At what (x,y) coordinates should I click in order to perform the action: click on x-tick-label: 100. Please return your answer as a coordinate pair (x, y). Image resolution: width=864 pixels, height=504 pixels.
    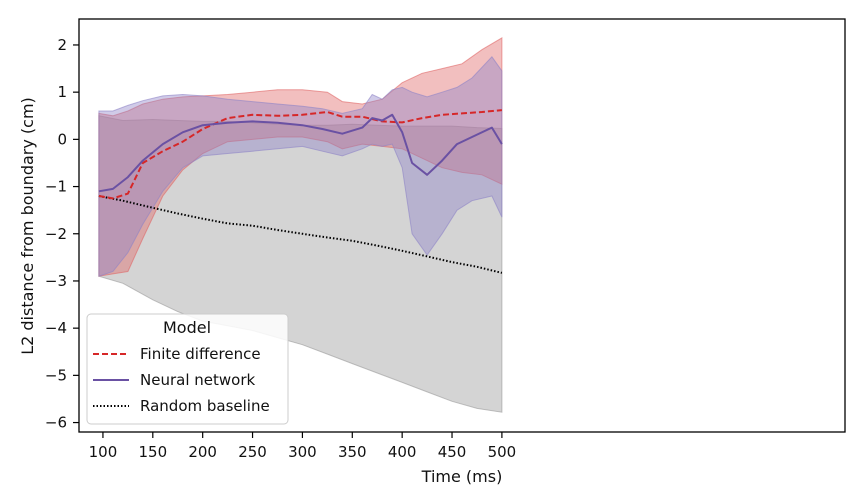
    Looking at the image, I should click on (103, 452).